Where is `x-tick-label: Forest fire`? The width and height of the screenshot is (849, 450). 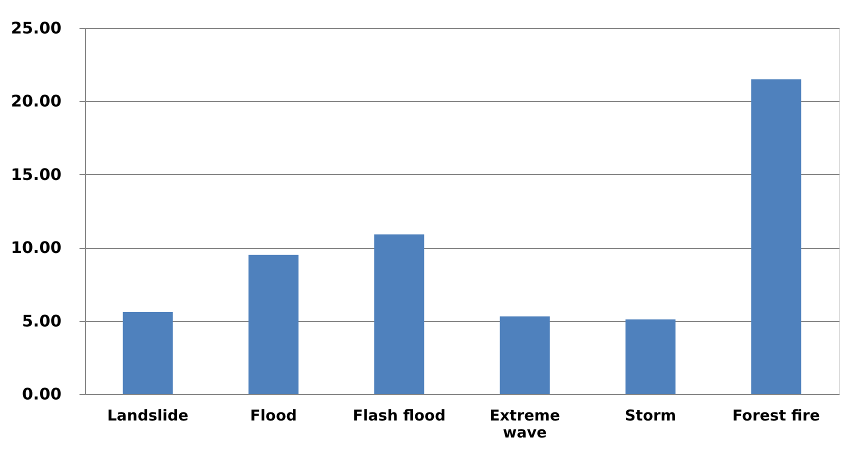
x-tick-label: Forest fire is located at coordinates (776, 415).